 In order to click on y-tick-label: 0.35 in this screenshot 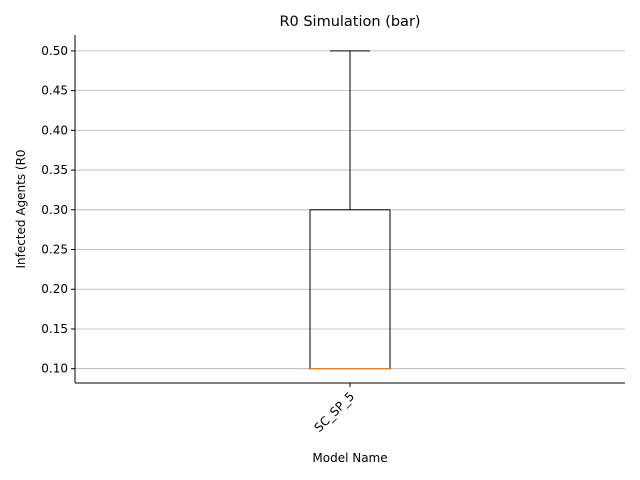, I will do `click(54, 170)`.